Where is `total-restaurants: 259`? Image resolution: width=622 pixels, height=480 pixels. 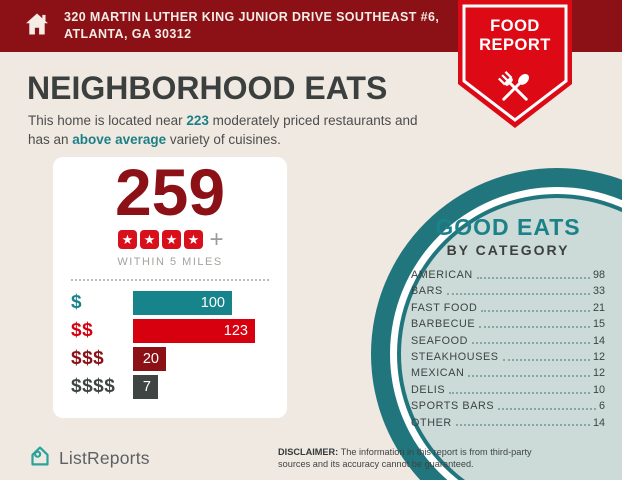 total-restaurants: 259 is located at coordinates (170, 192).